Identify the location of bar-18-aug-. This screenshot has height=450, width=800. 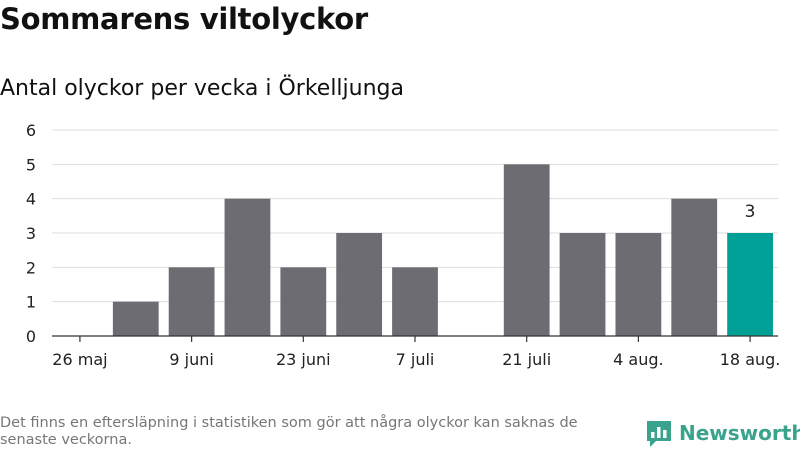
(750, 284).